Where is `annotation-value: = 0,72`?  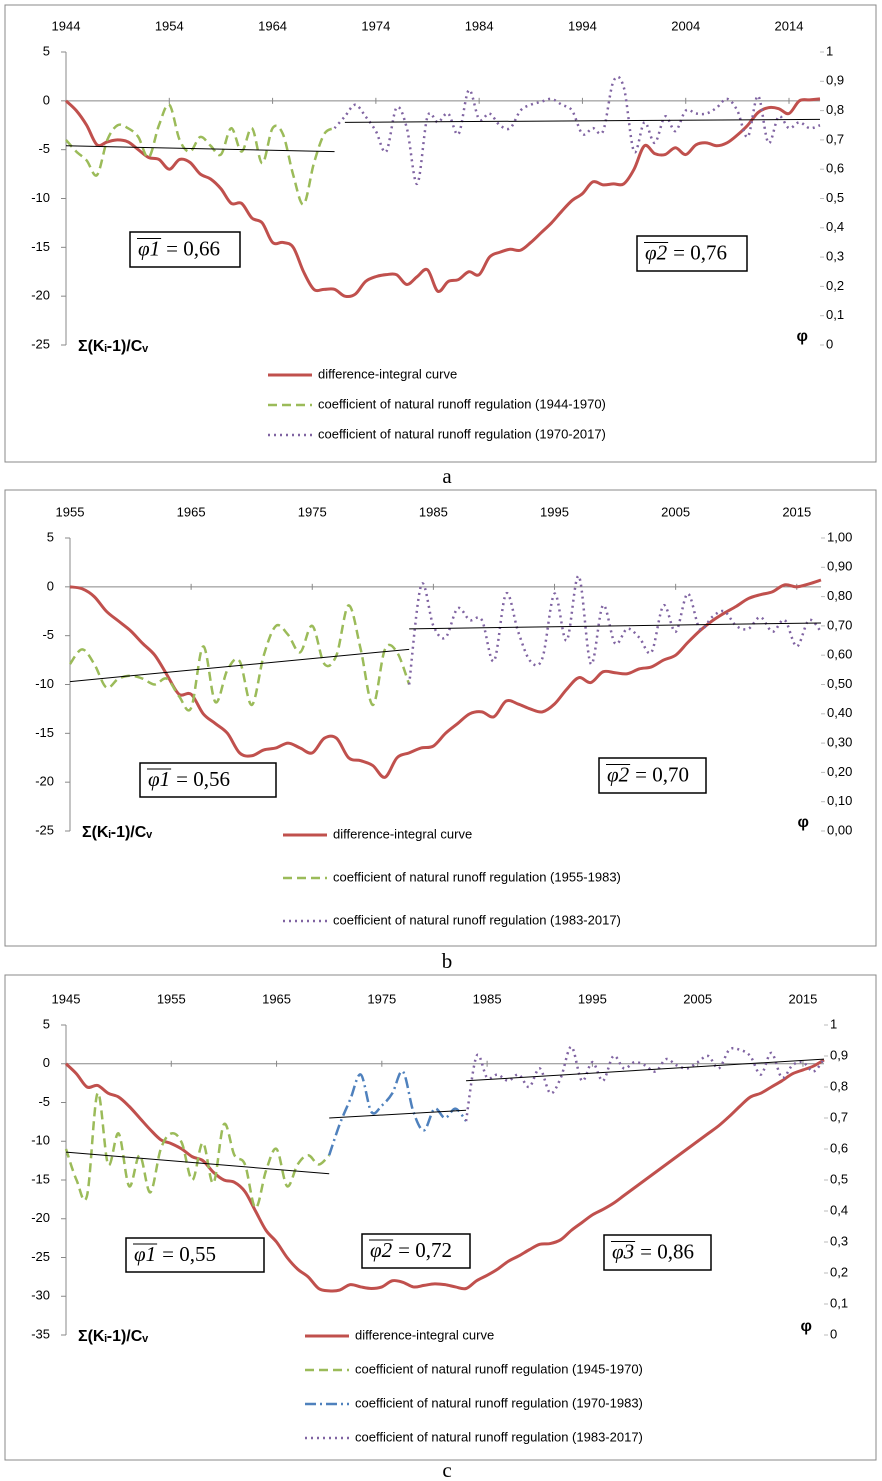 annotation-value: = 0,72 is located at coordinates (425, 1250).